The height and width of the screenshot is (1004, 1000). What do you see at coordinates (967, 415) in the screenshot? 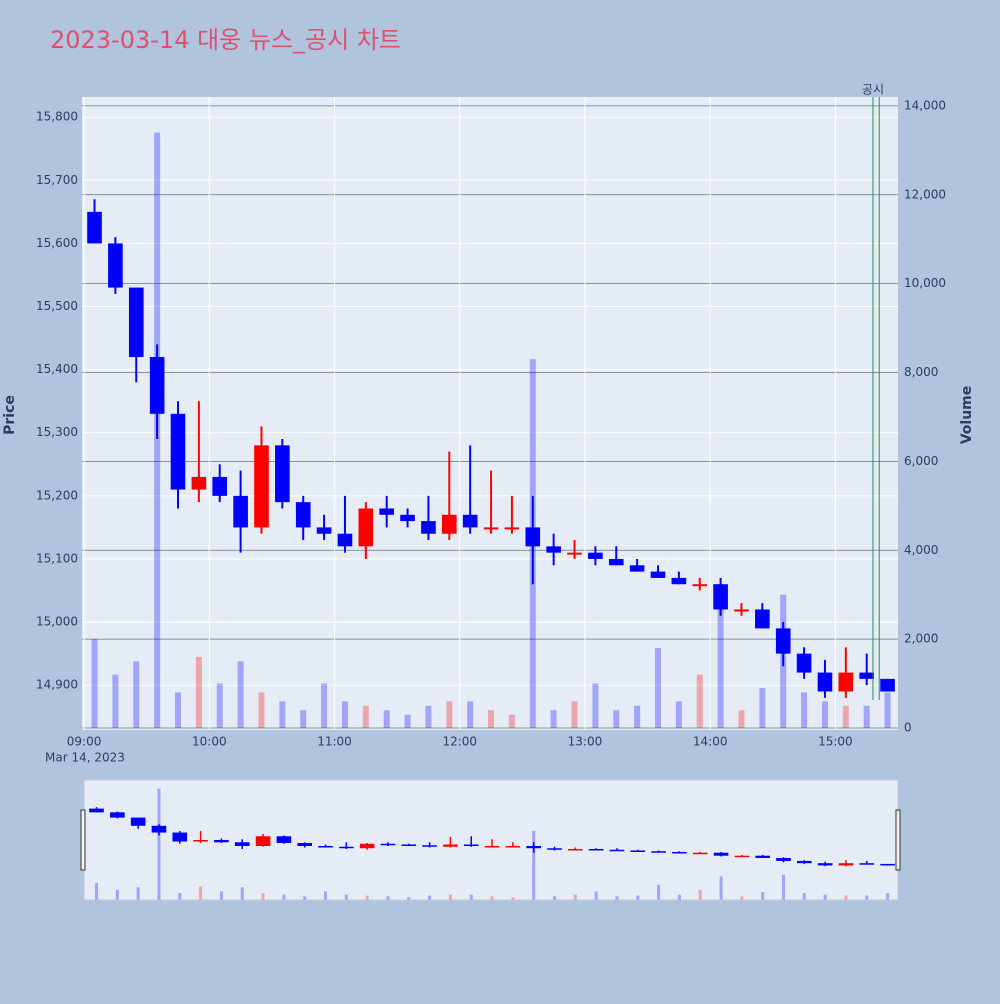
I see `y2-axis-label: Volume` at bounding box center [967, 415].